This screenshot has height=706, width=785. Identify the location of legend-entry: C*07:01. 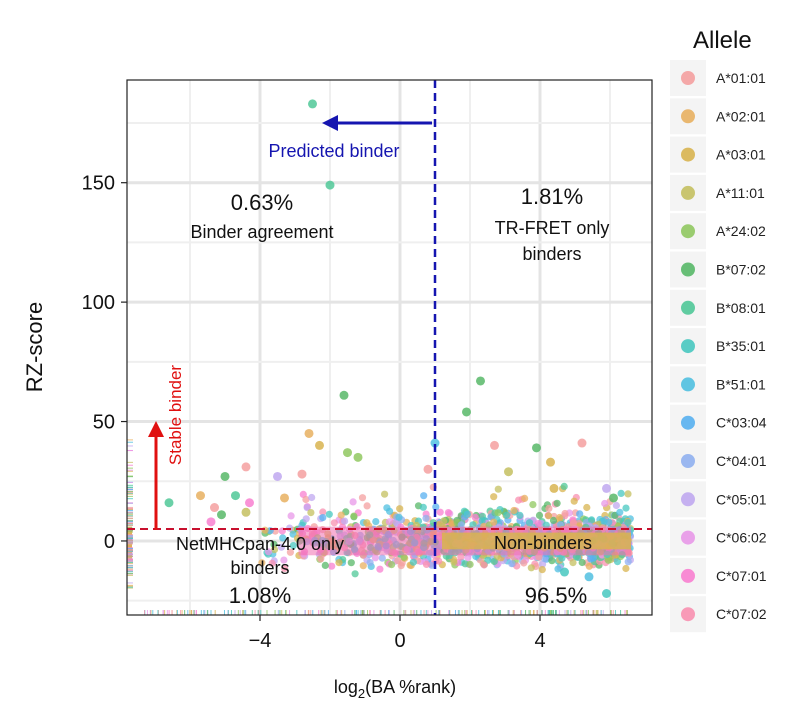
(718, 575).